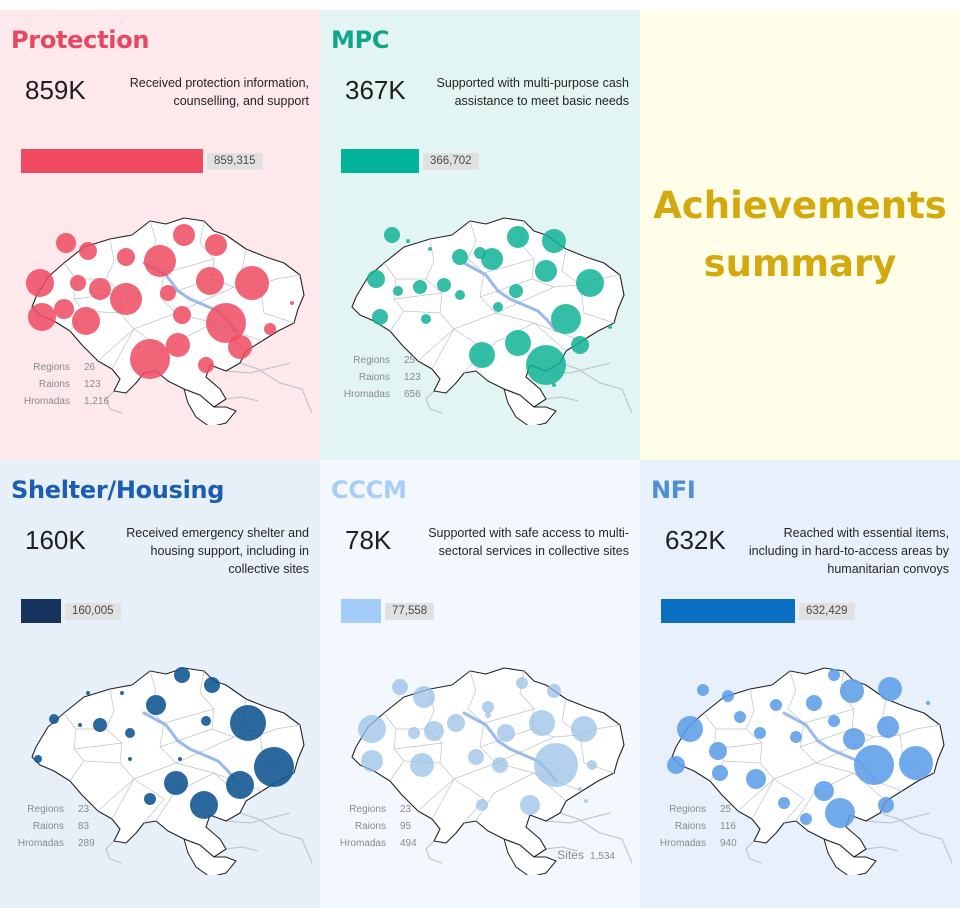  Describe the element at coordinates (728, 826) in the screenshot. I see `stat-value: 116` at that location.